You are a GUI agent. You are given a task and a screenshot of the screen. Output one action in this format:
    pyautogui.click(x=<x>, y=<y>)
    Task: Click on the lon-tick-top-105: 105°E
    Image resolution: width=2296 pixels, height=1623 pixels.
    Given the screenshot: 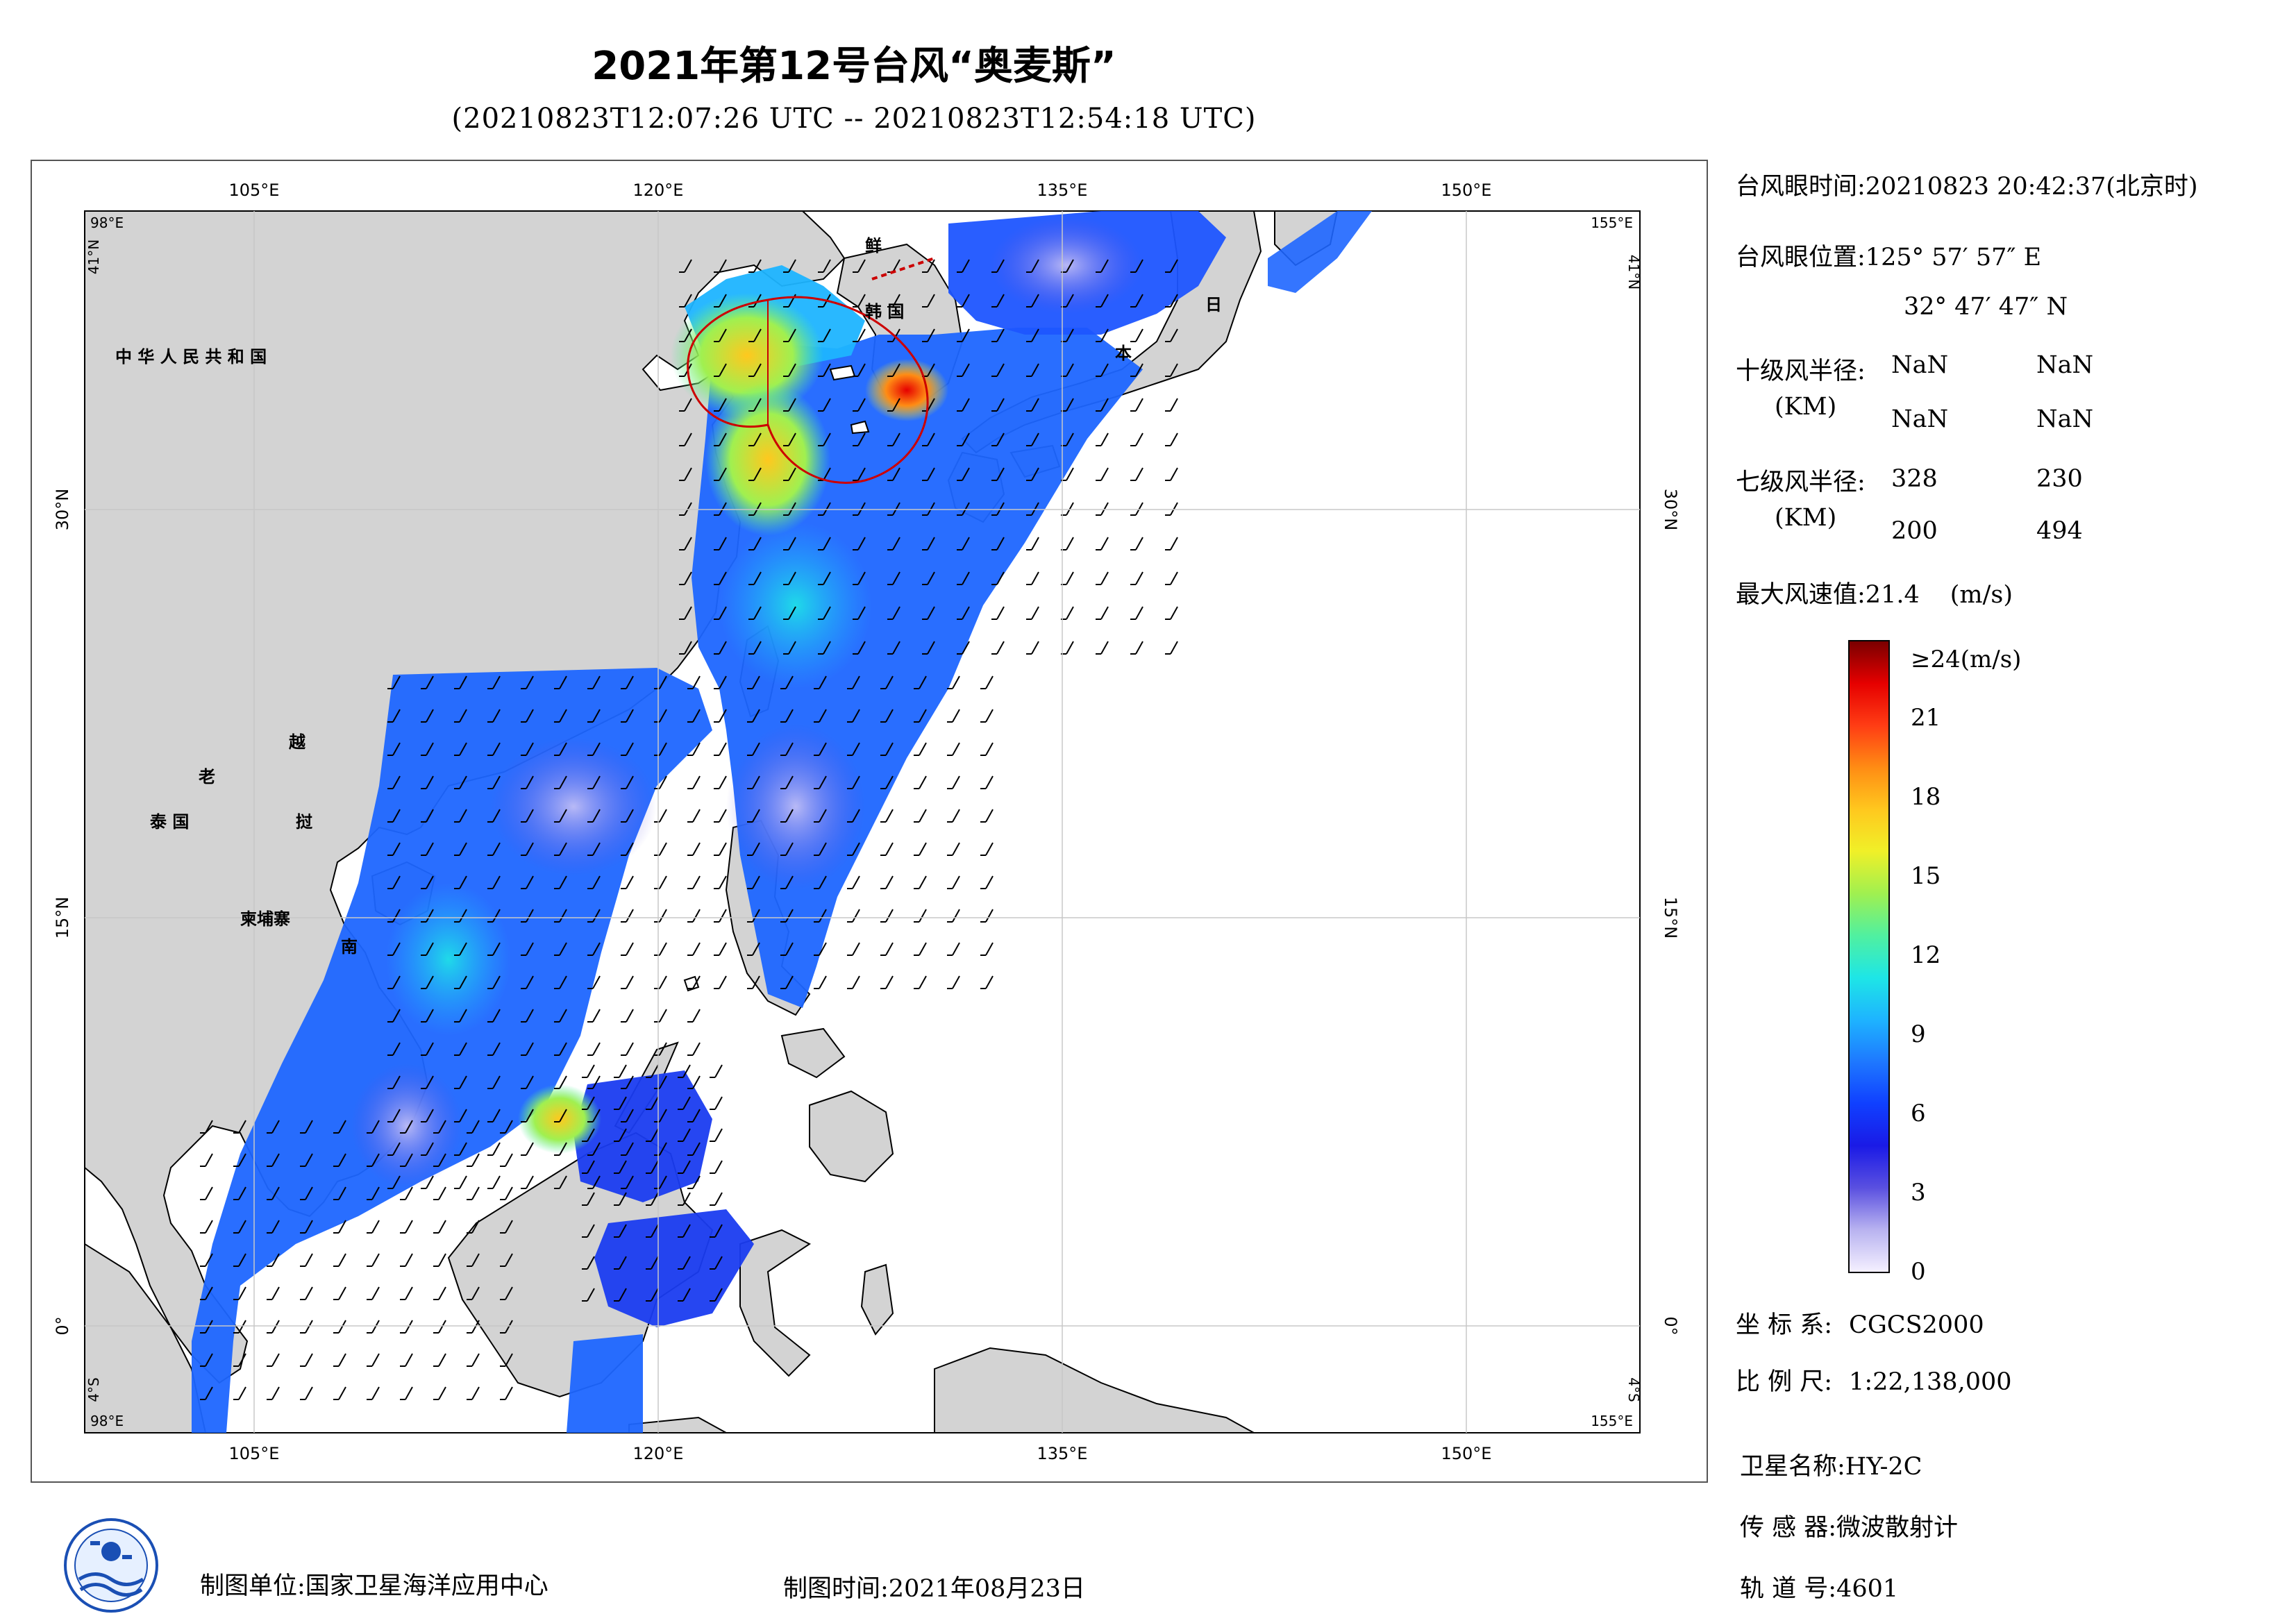 What is the action you would take?
    pyautogui.click(x=254, y=190)
    